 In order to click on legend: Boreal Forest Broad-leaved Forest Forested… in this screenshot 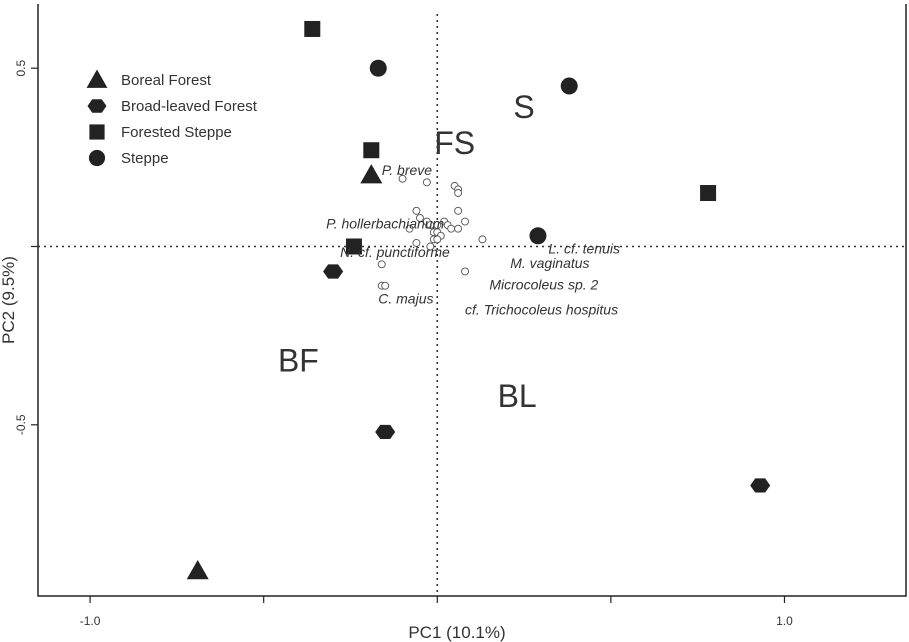, I will do `click(172, 118)`.